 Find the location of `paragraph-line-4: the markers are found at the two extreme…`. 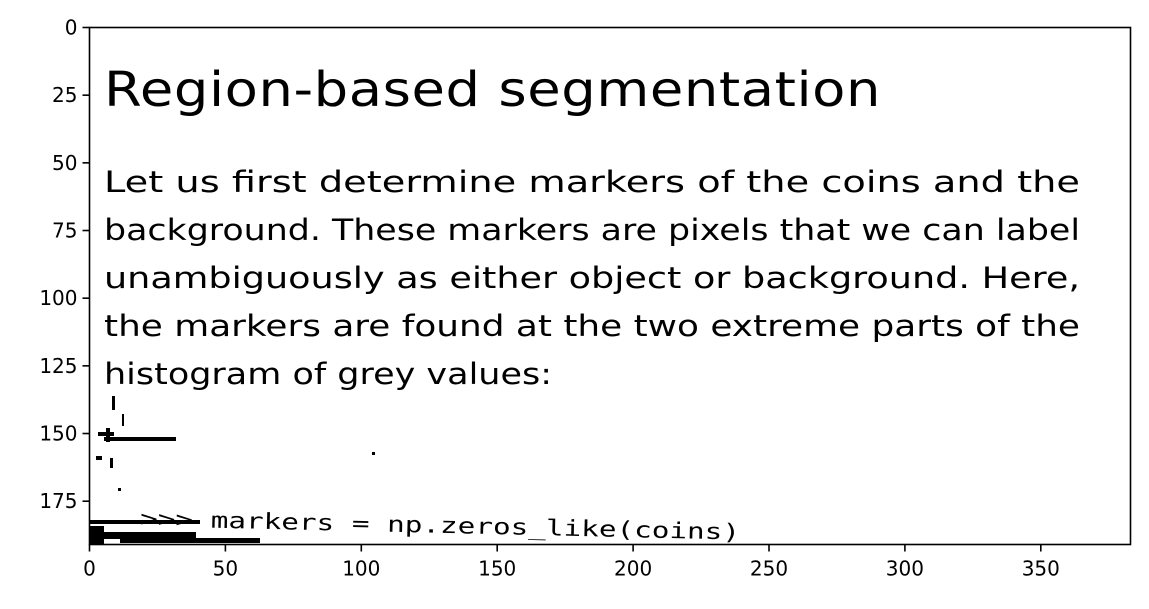

paragraph-line-4: the markers are found at the two extreme… is located at coordinates (592, 326).